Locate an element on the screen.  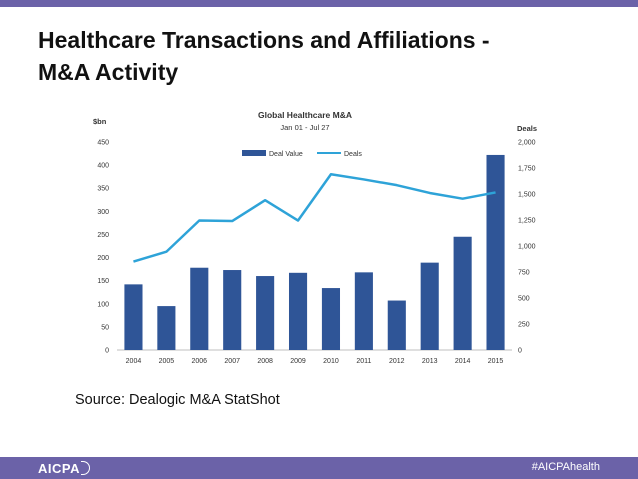
top-accent-bar is located at coordinates (319, 3).